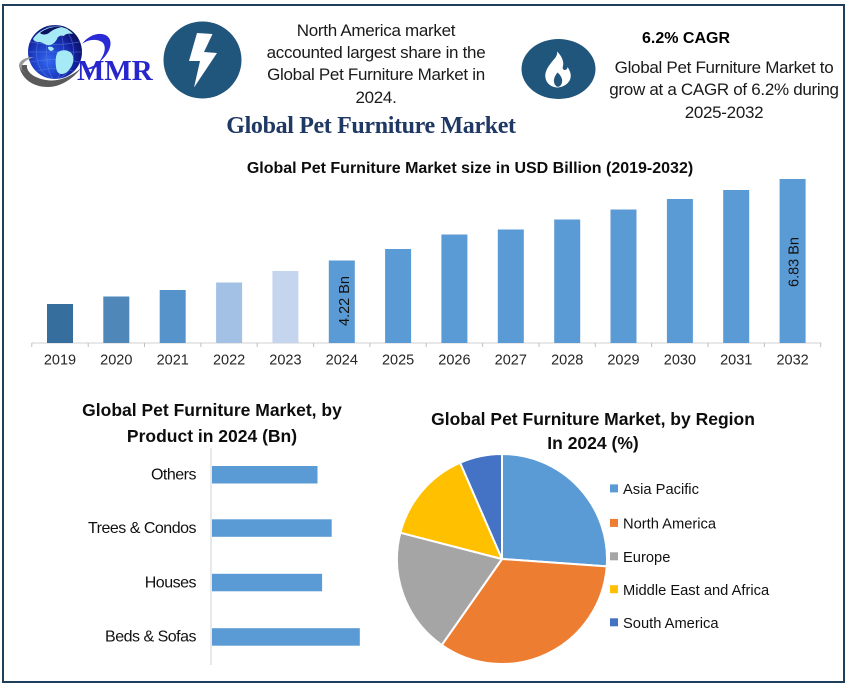  Describe the element at coordinates (646, 558) in the screenshot. I see `svg-text: Europe` at that location.